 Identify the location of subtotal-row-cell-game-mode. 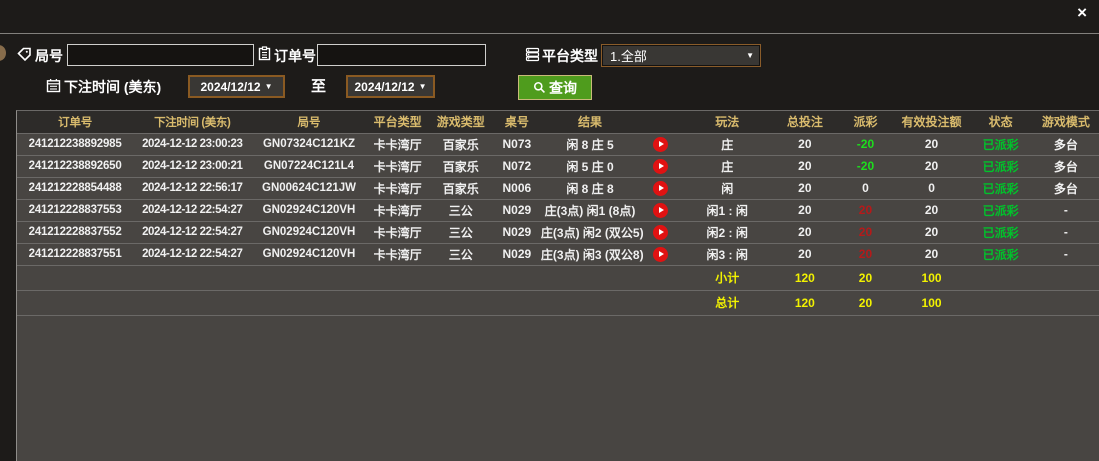
(1065, 278).